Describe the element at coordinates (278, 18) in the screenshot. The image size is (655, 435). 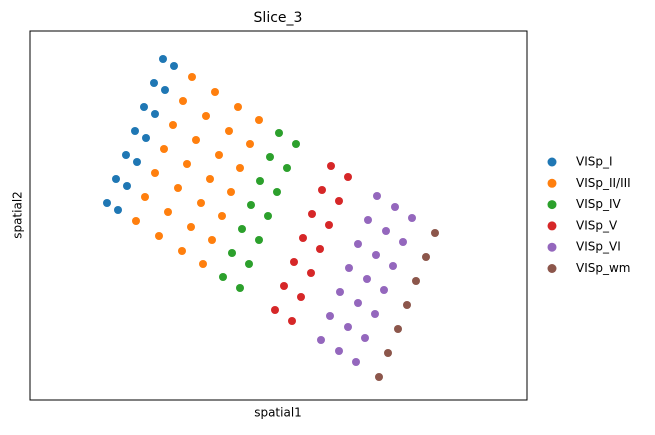
I see `chart-title: Slice_3` at that location.